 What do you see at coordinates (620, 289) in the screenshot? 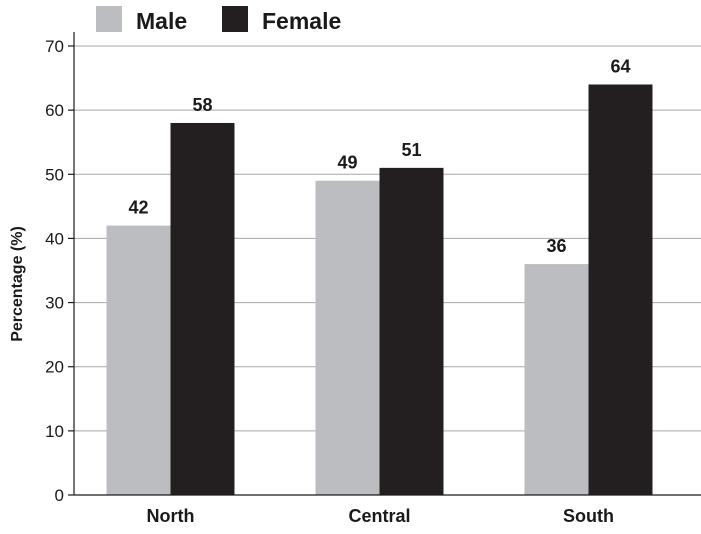
I see `bar-south-female` at bounding box center [620, 289].